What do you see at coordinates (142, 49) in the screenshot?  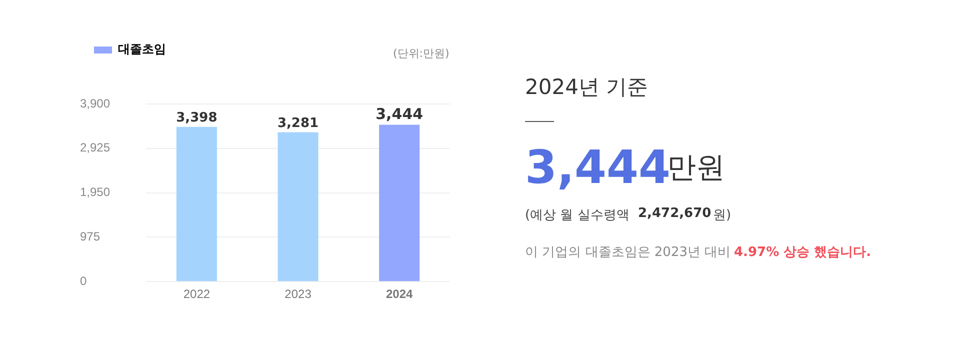 I see `legend-label: 대졸초임` at bounding box center [142, 49].